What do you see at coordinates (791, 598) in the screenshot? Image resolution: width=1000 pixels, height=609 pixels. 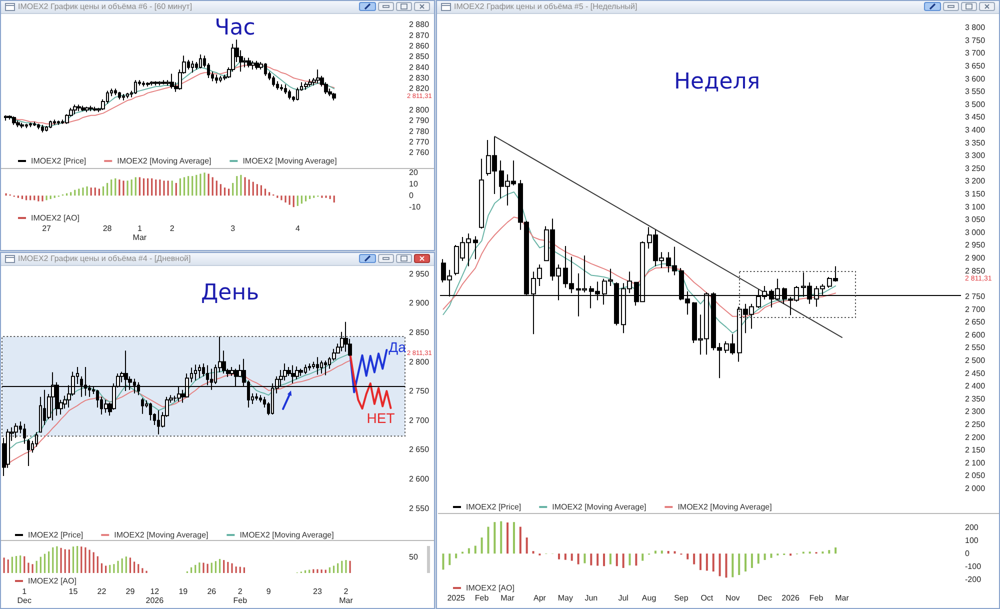 I see `x-tick-label: 2026` at bounding box center [791, 598].